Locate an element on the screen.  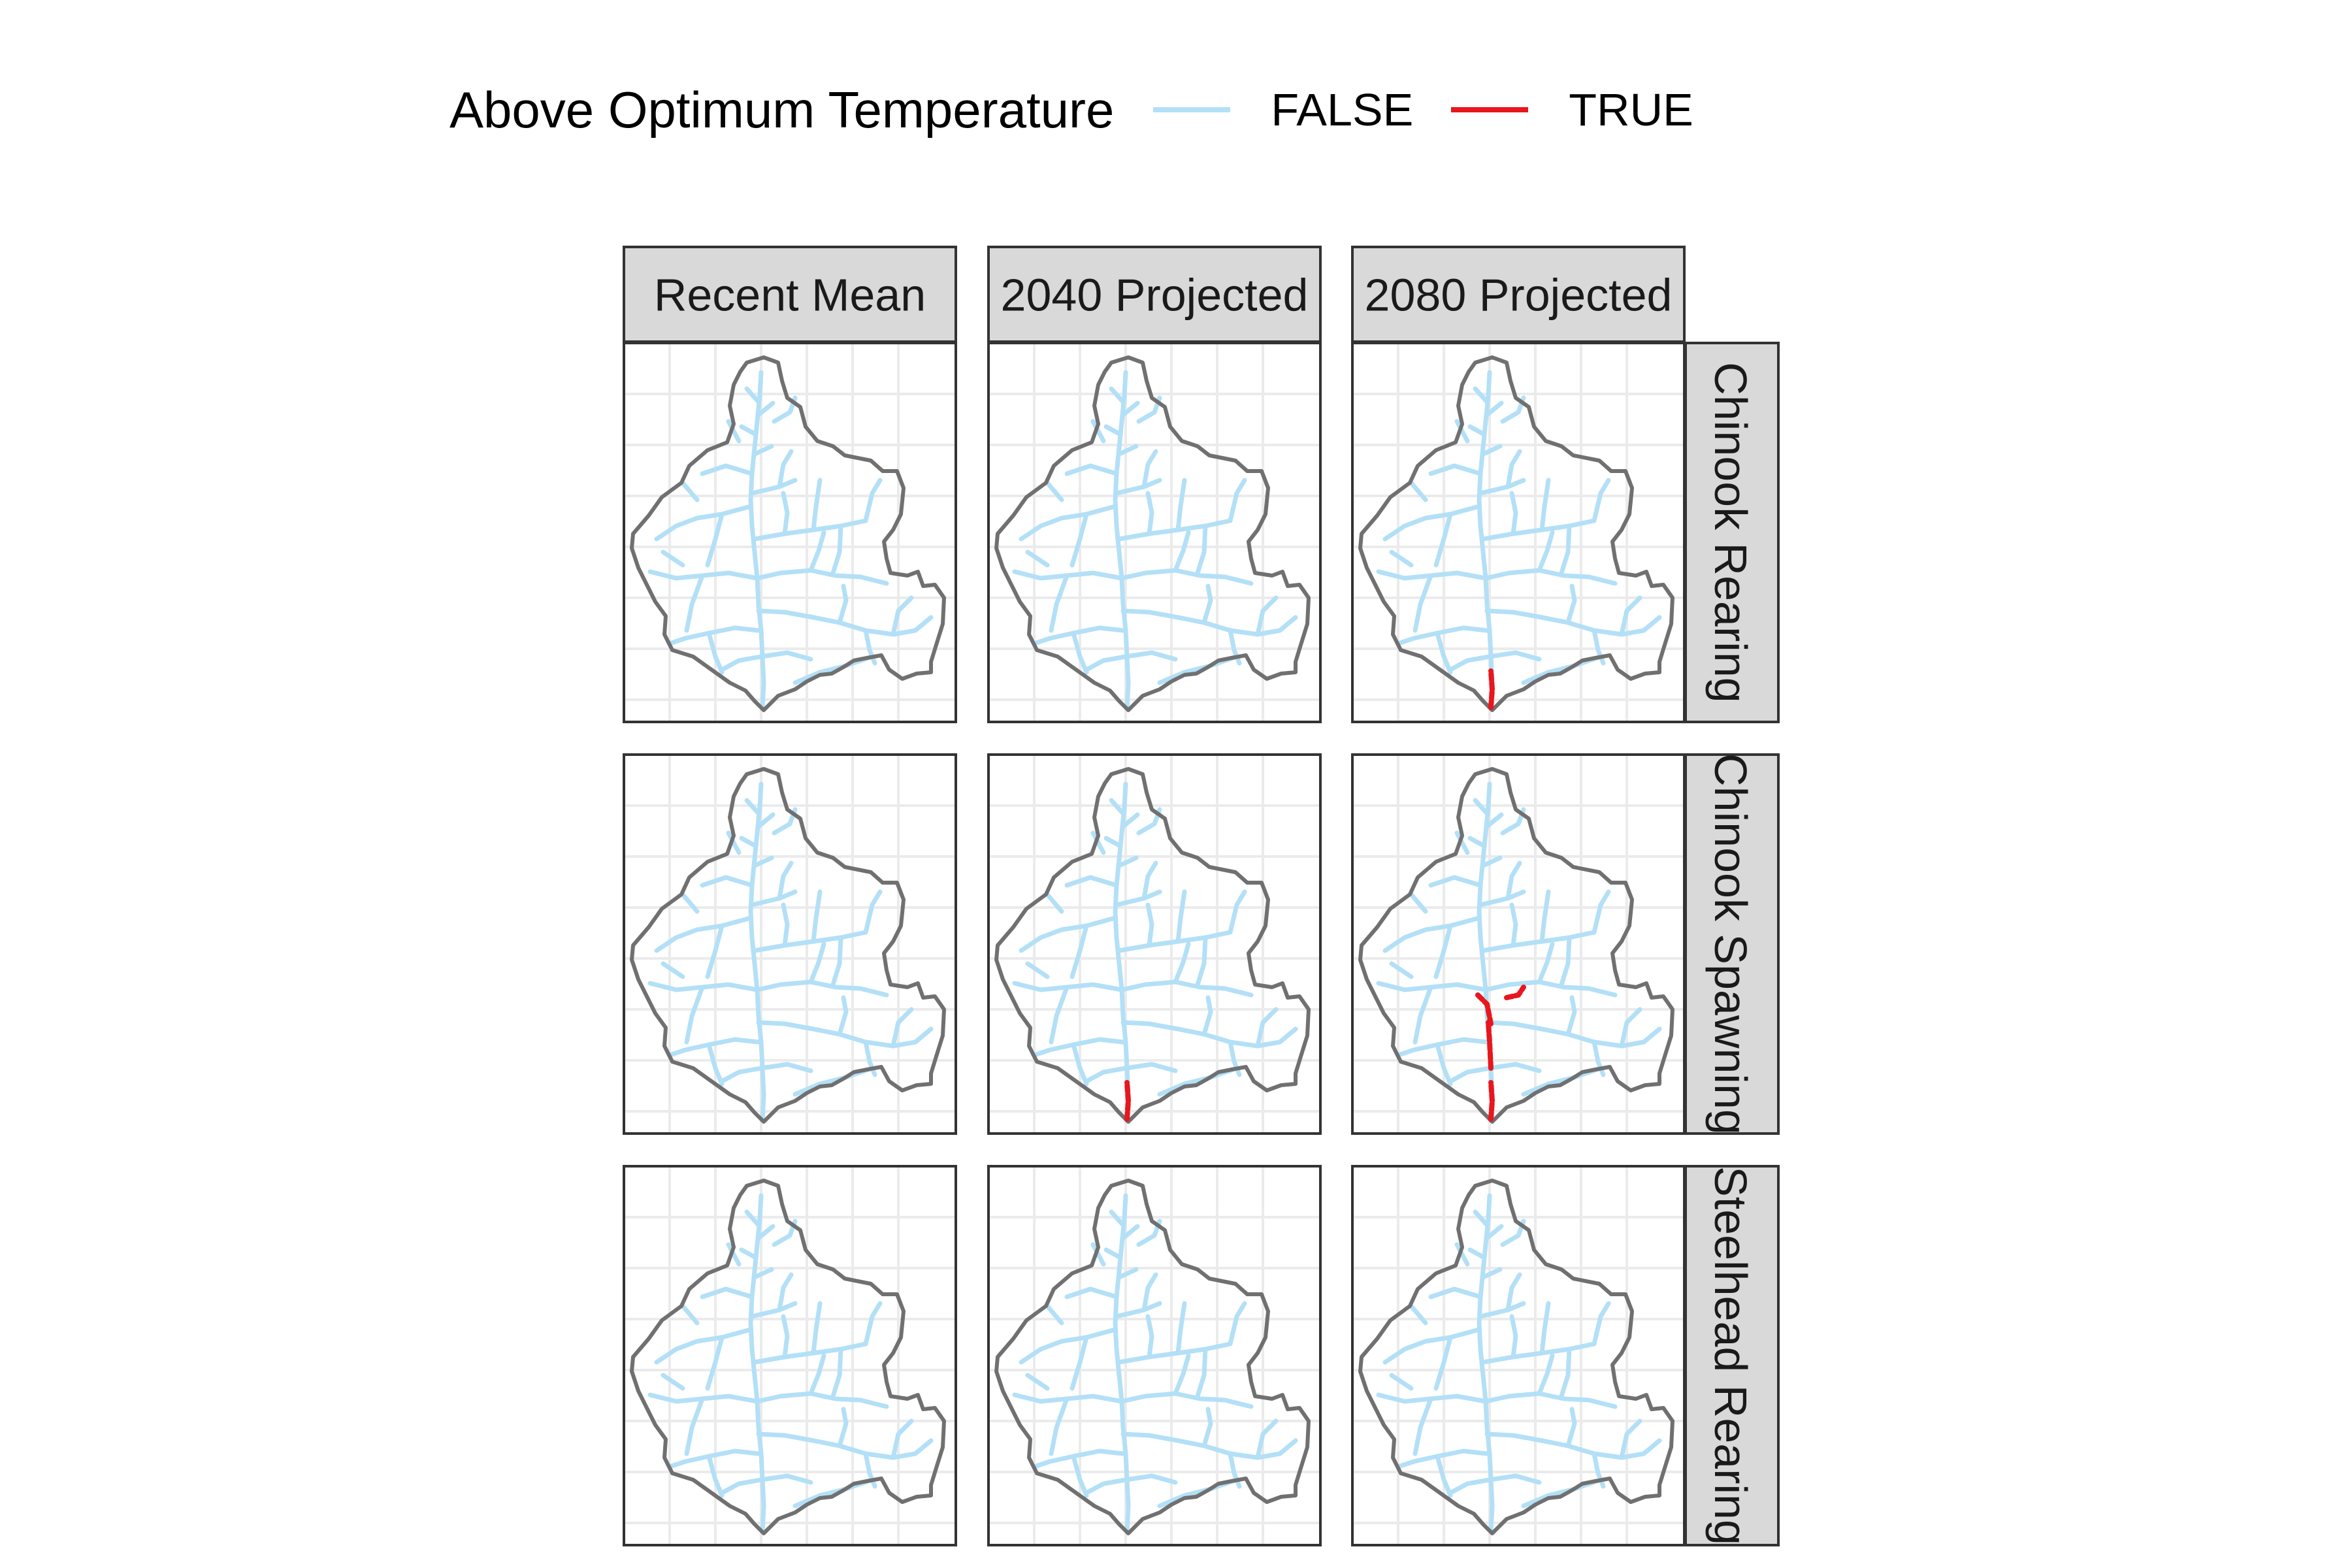
legend: Above Optimum Temperature FALSE TRUE is located at coordinates (1090, 110).